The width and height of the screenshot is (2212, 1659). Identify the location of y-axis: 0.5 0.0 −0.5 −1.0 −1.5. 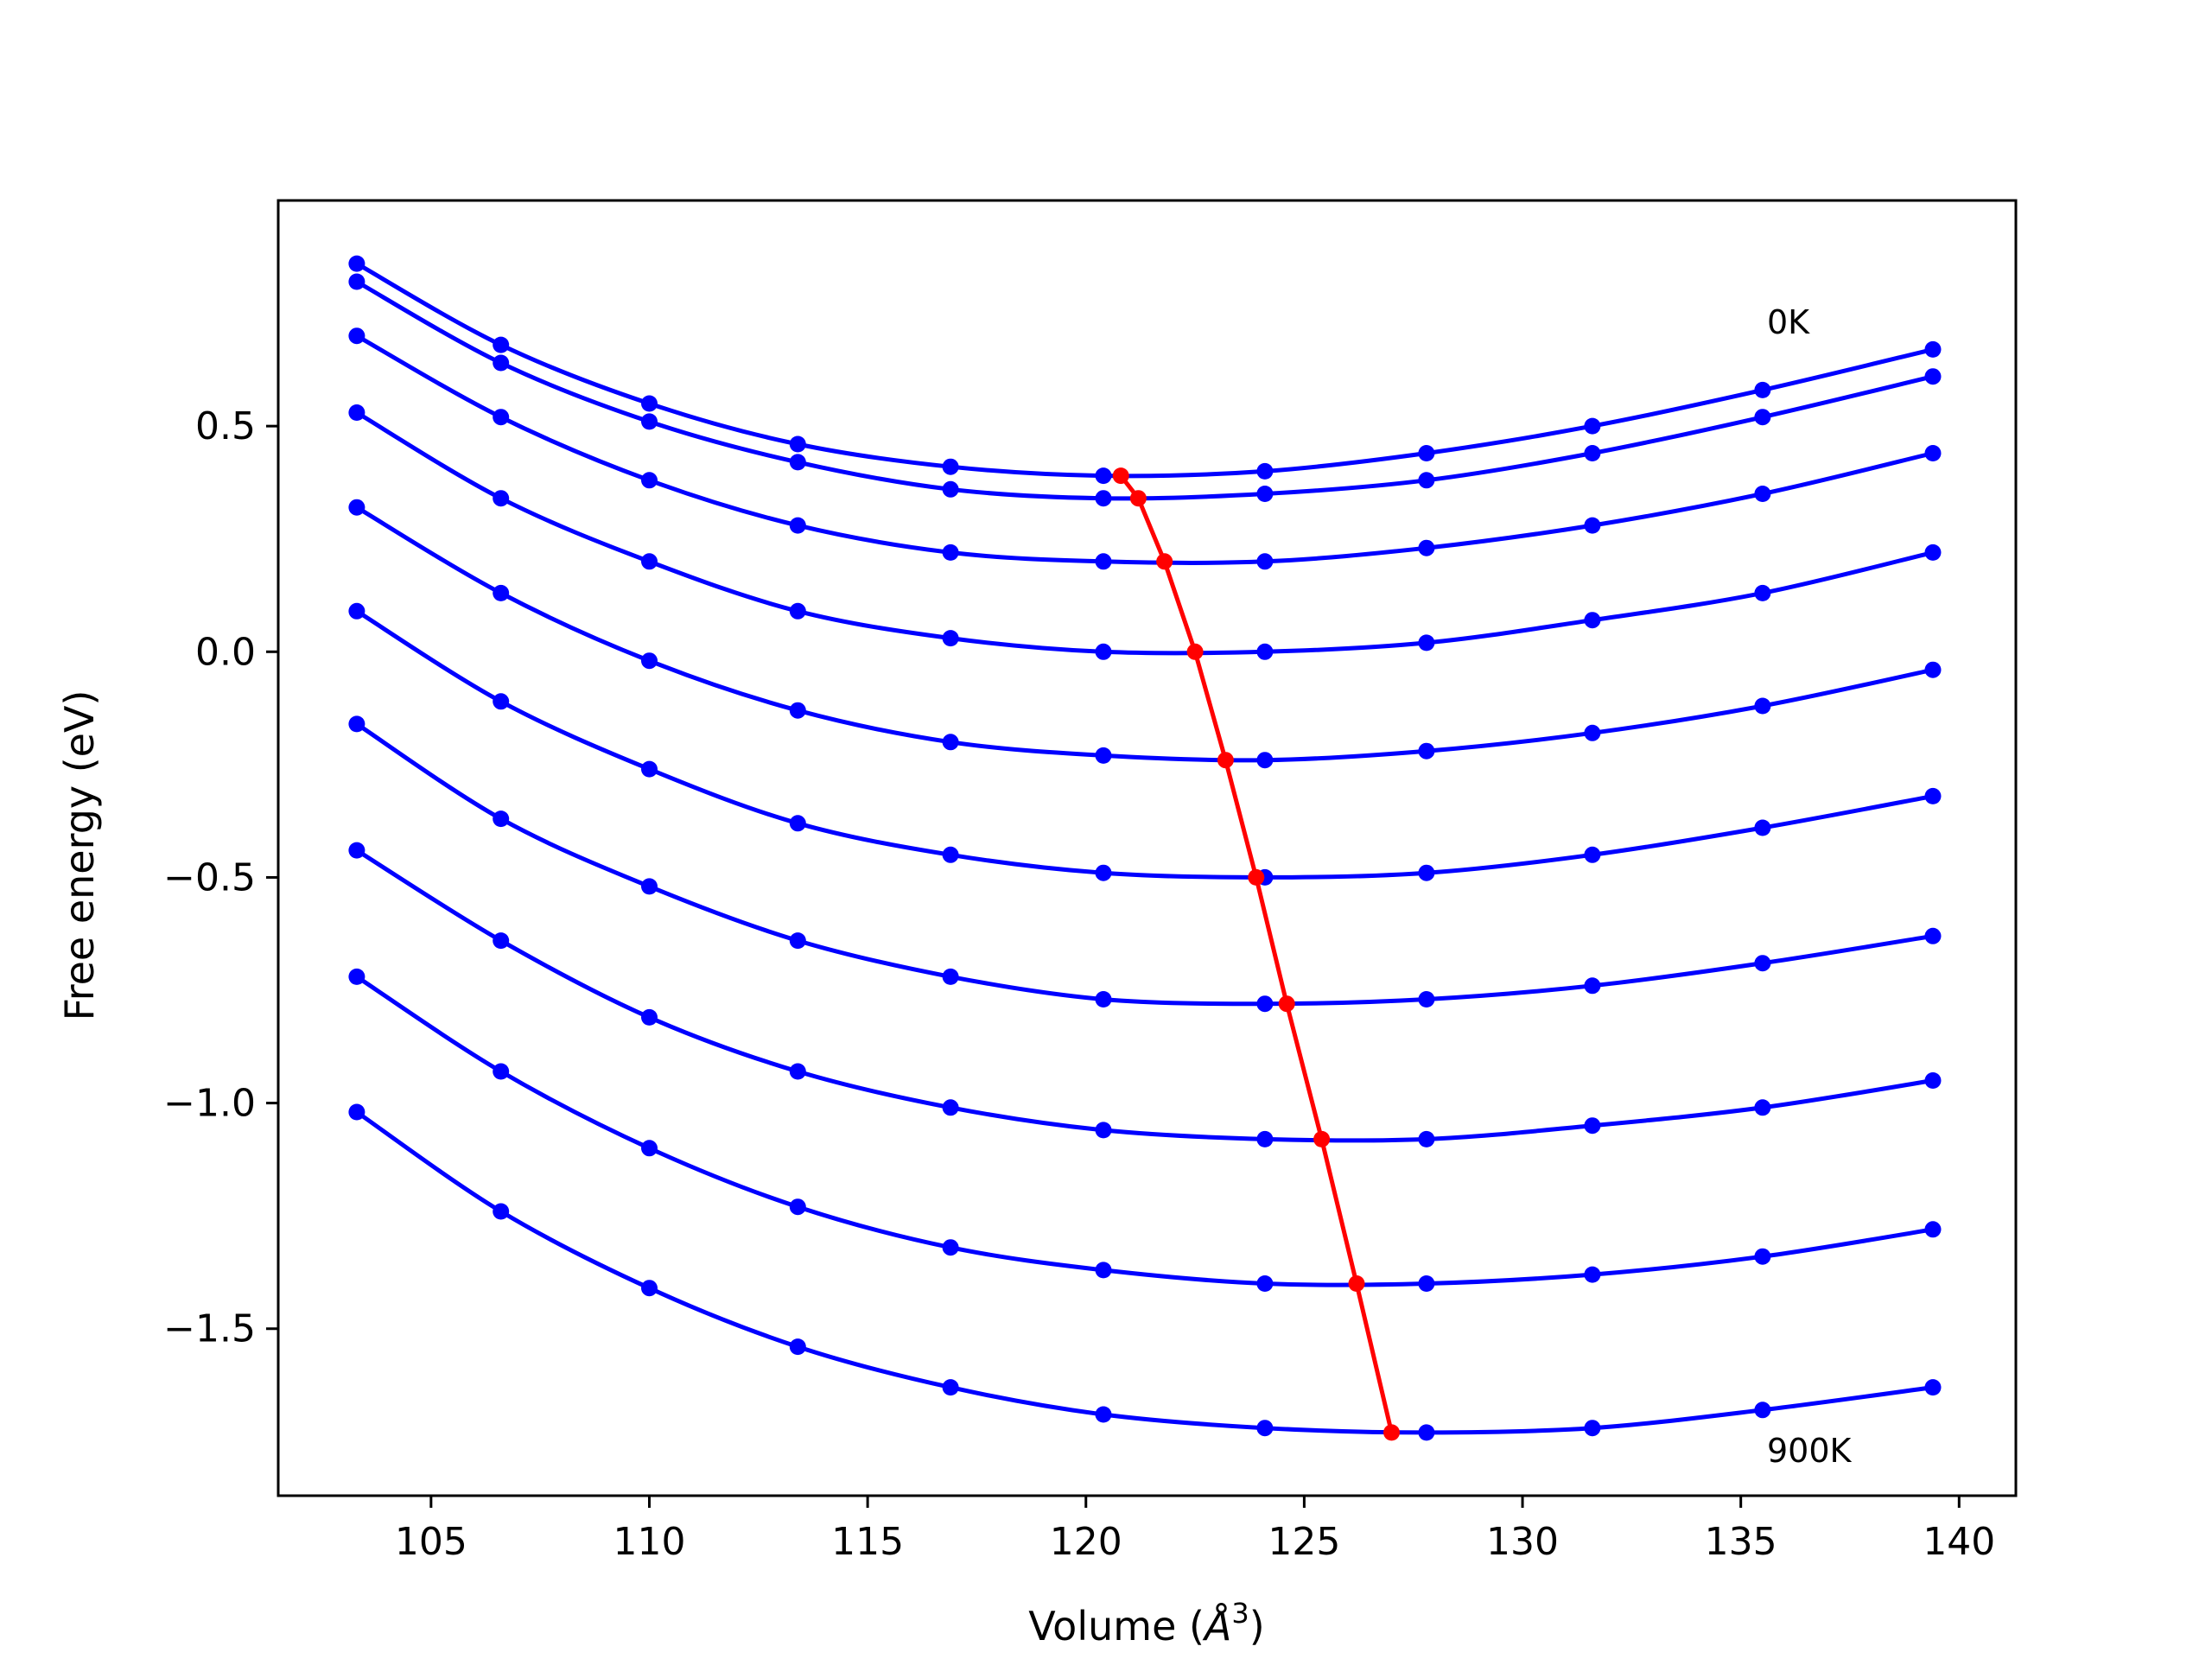
(220, 877).